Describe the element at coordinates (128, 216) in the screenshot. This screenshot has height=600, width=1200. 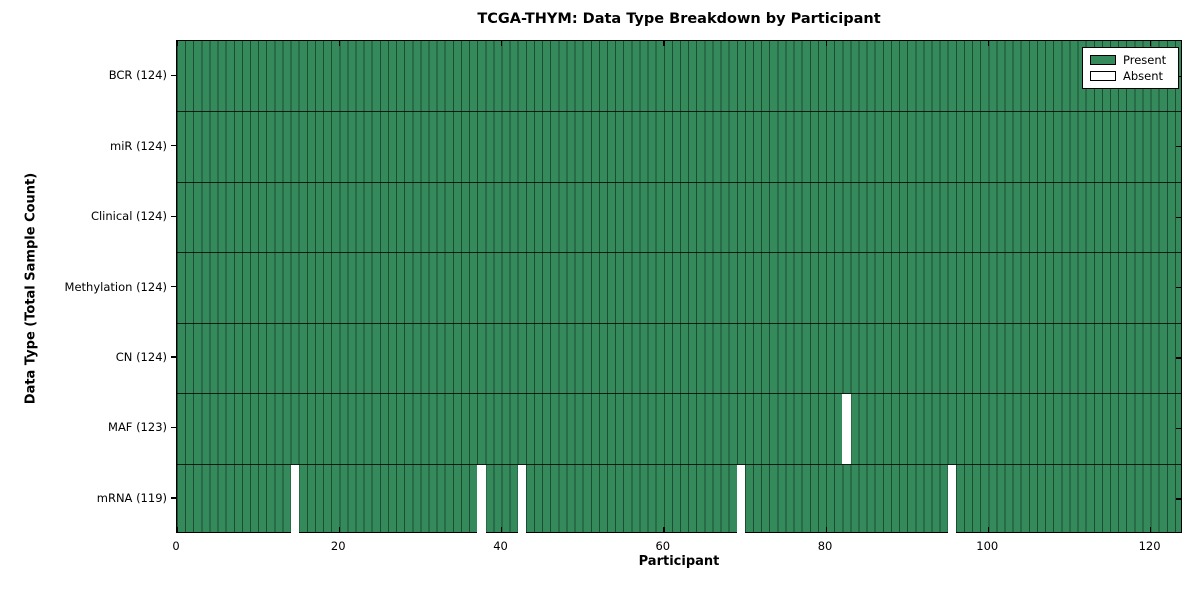
I see `y-tick-label-clinical: Clinical (124)` at that location.